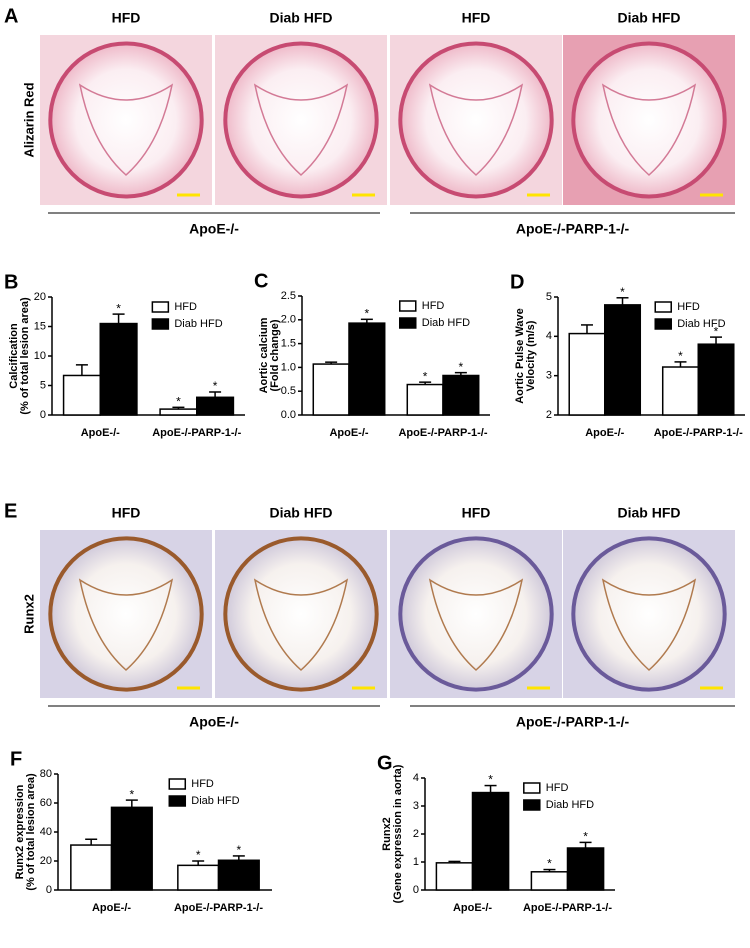  Describe the element at coordinates (288, 367) in the screenshot. I see `y-tick-label: 1.0` at that location.